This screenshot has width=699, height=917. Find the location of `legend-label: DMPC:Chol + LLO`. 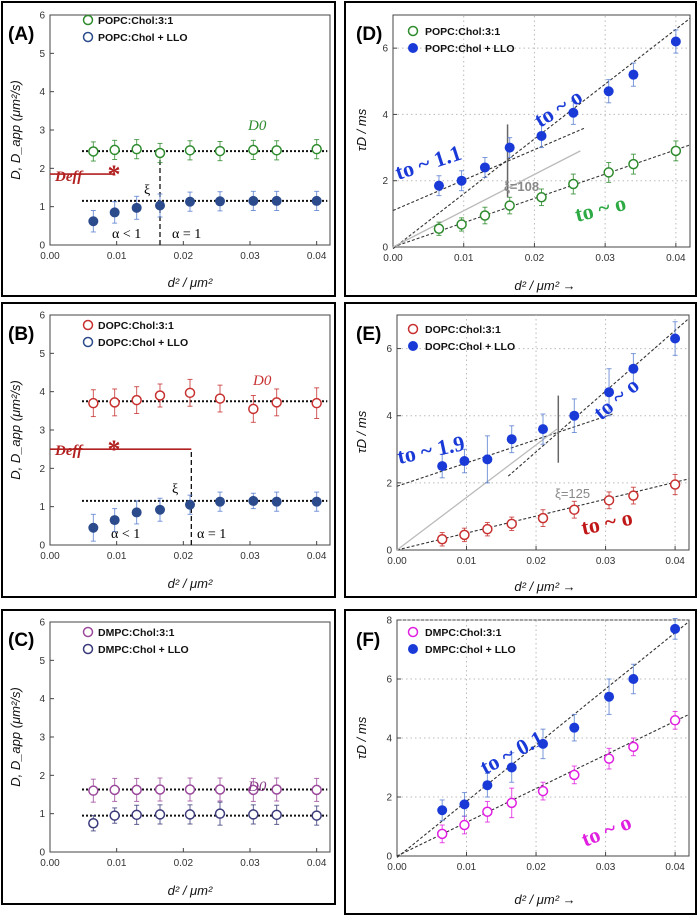

legend-label: DMPC:Chol + LLO is located at coordinates (470, 650).